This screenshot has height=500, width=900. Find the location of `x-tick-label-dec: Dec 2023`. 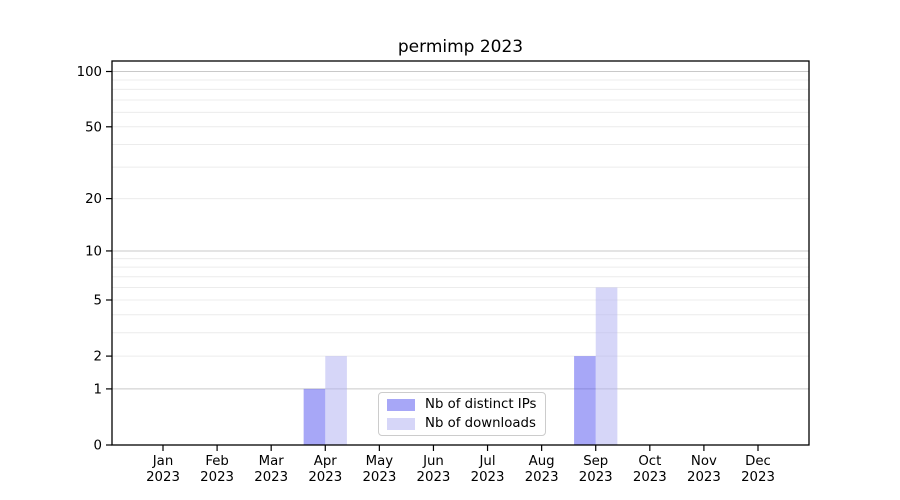

x-tick-label-dec: Dec 2023 is located at coordinates (758, 469).